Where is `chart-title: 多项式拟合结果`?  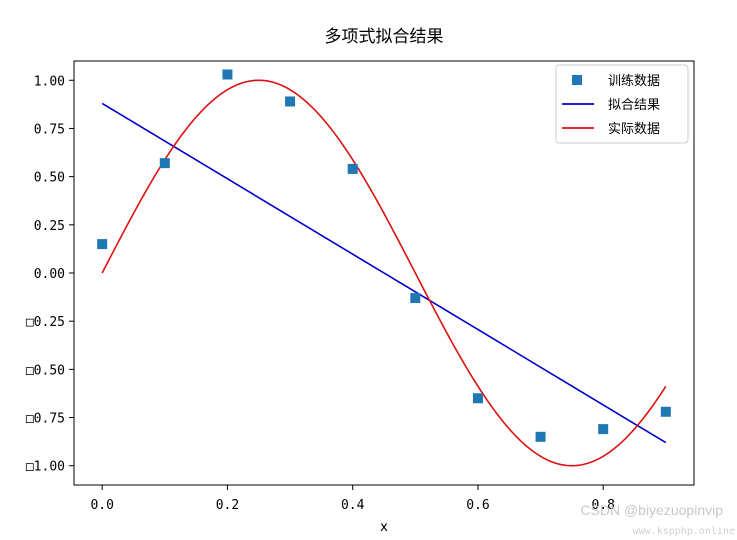
chart-title: 多项式拟合结果 is located at coordinates (384, 37).